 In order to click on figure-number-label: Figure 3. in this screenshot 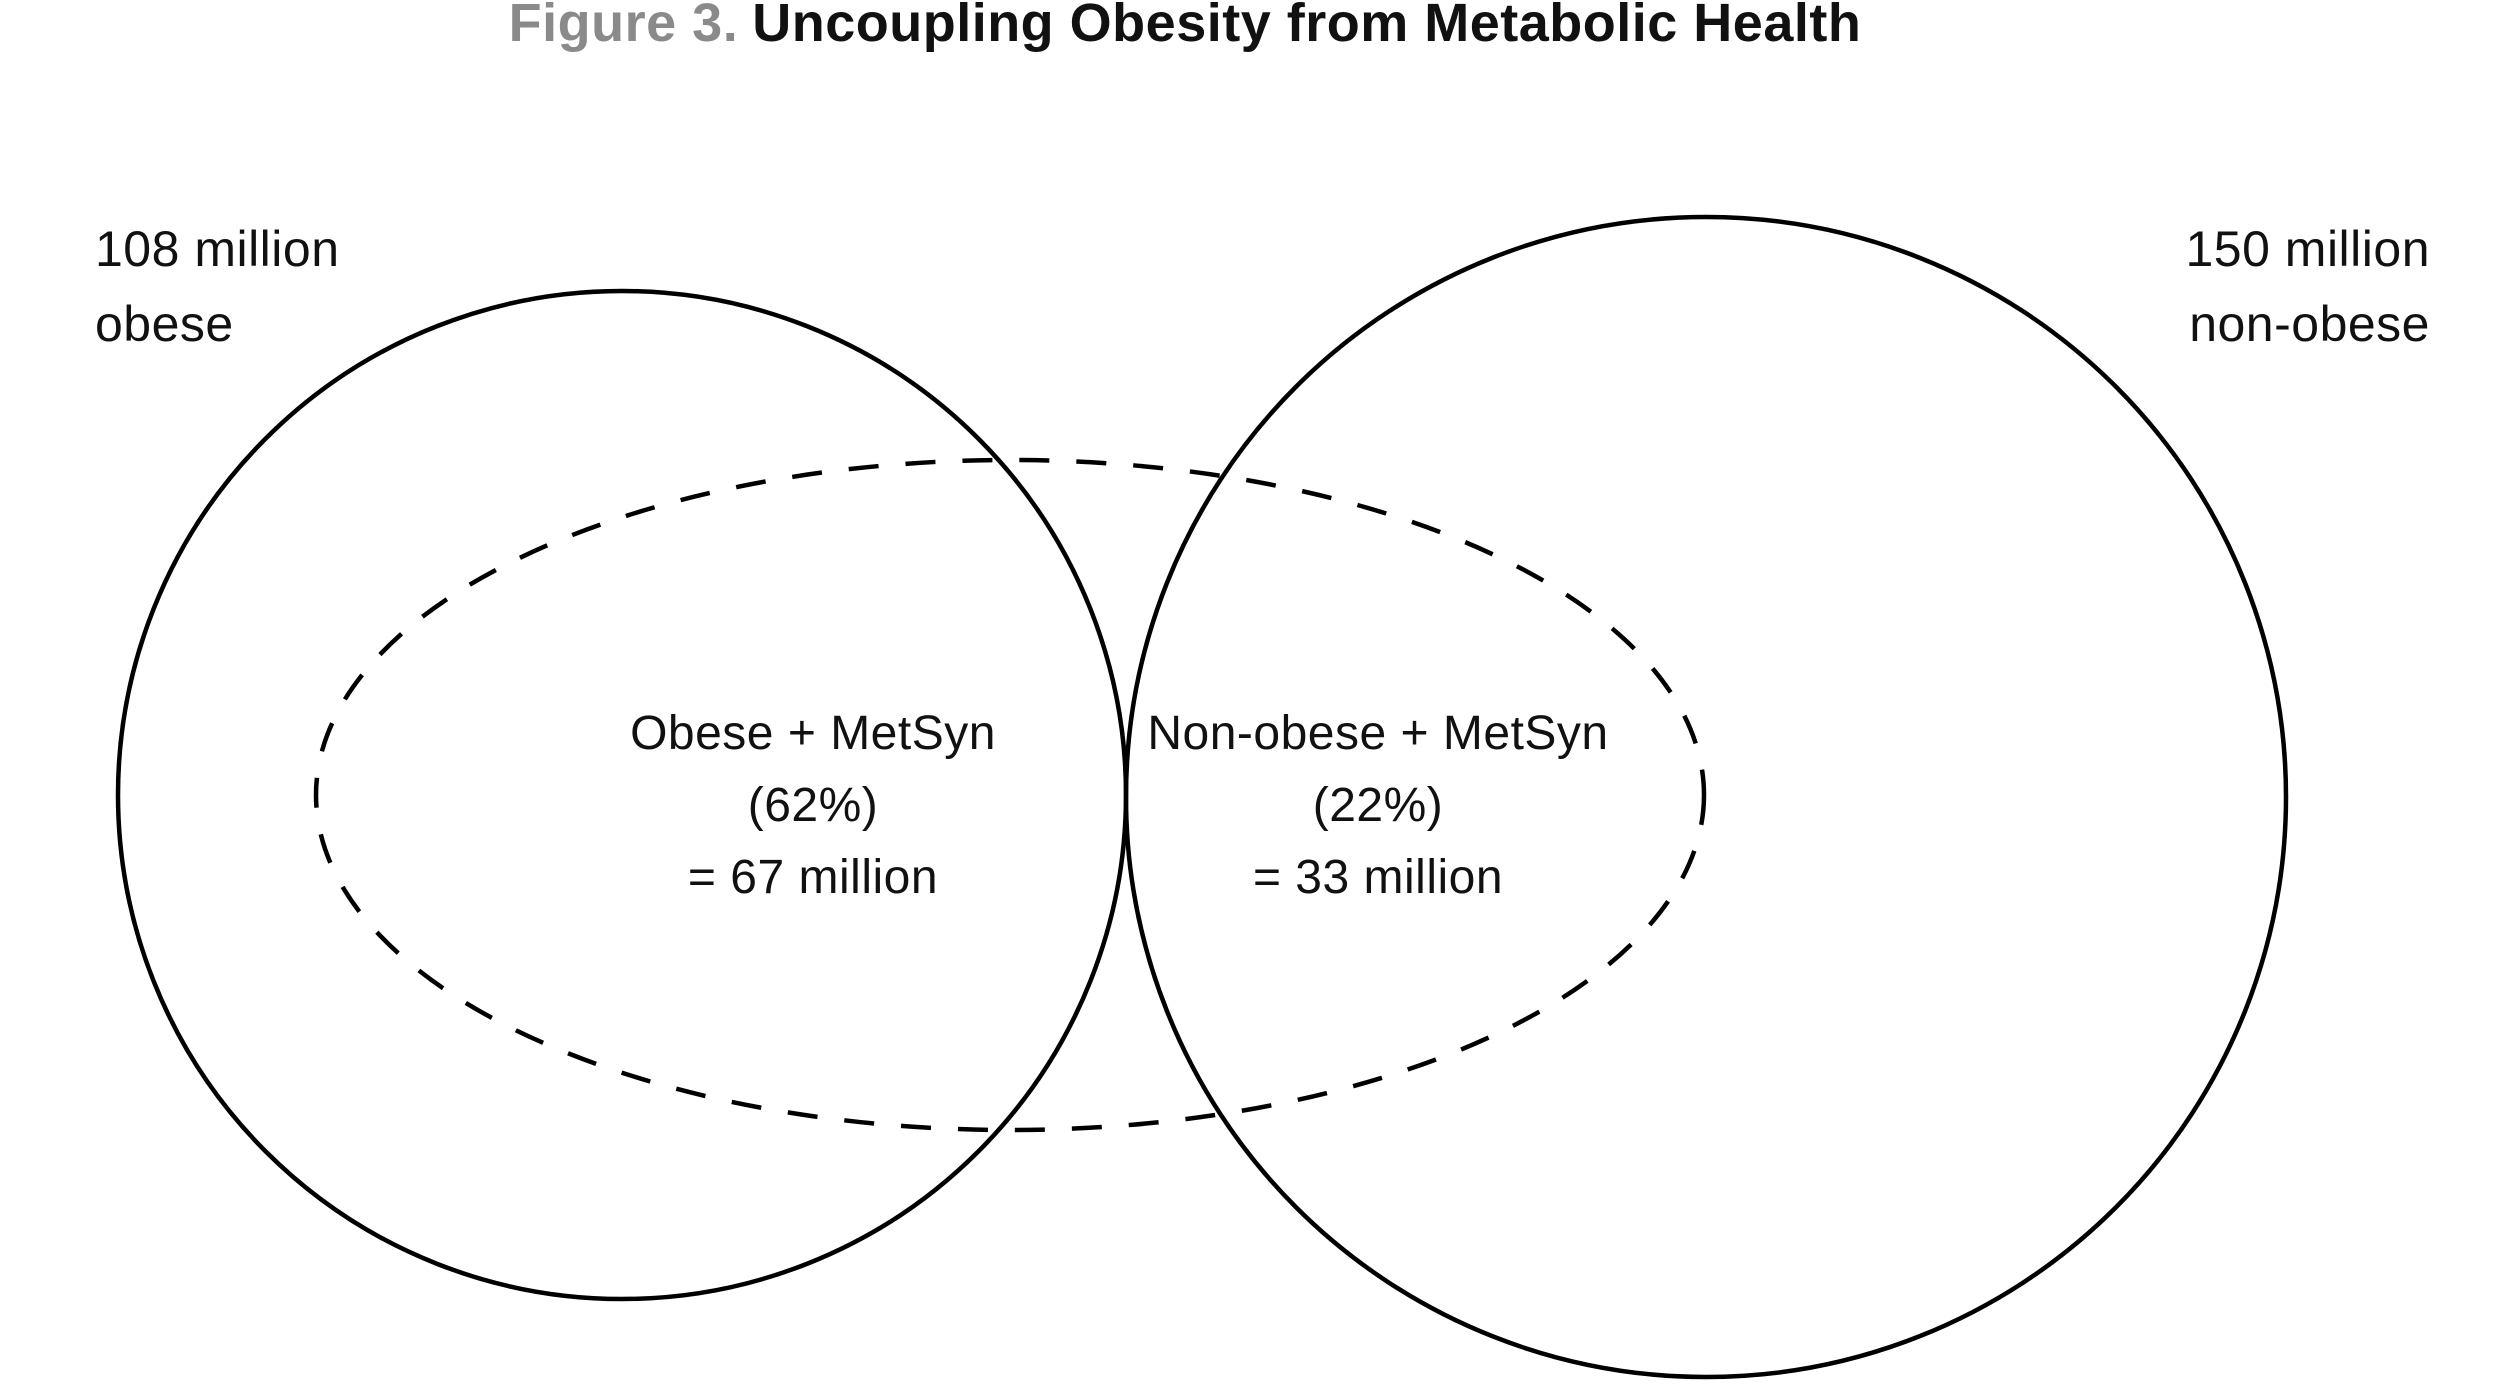, I will do `click(623, 26)`.